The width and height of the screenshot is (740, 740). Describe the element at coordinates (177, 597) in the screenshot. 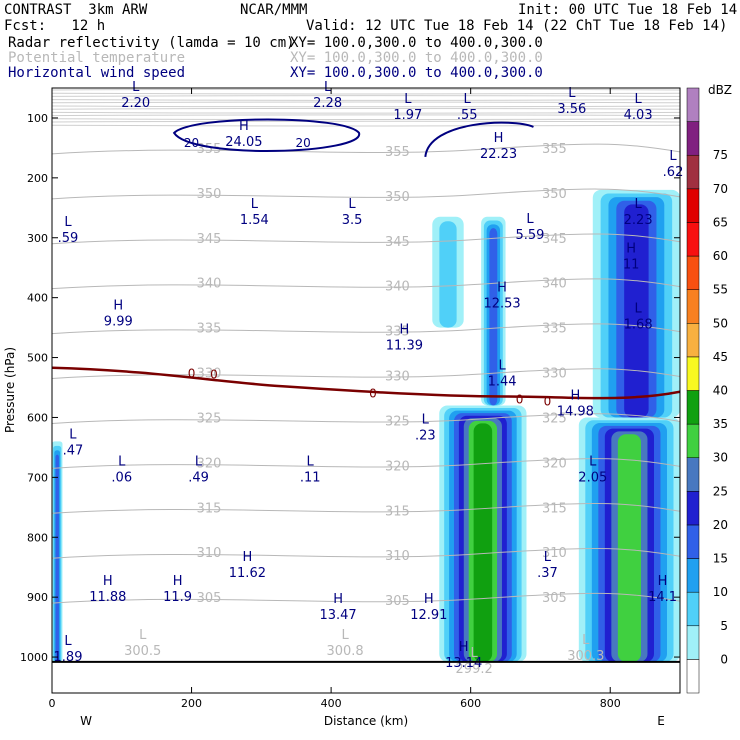

I see `wind-extremum-value: 11.9` at that location.